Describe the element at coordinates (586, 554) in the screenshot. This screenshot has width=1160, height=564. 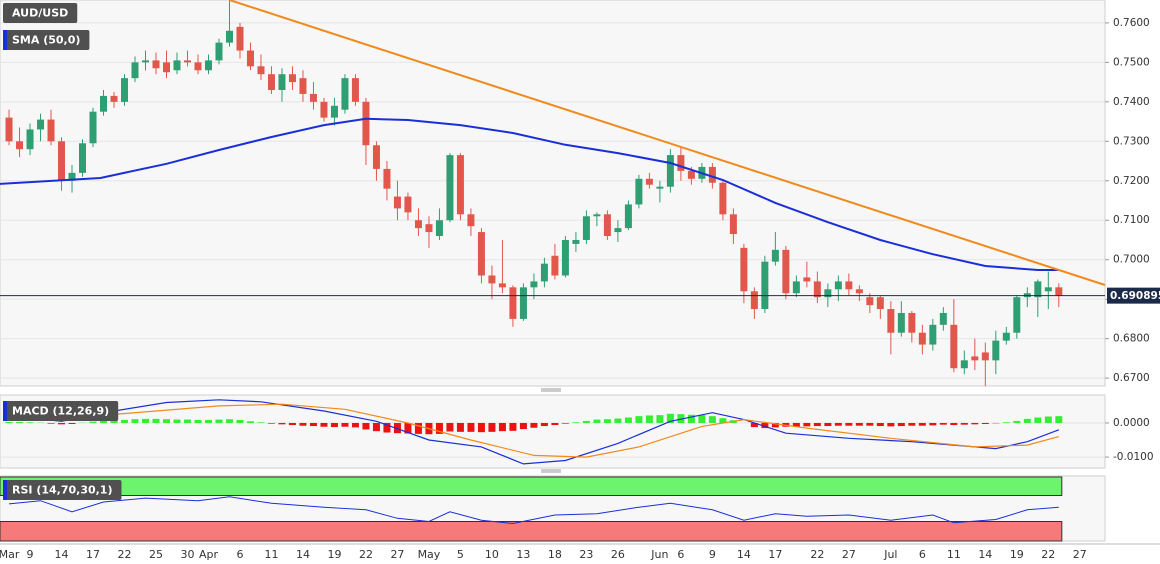
I see `x-tick-label: 23` at that location.